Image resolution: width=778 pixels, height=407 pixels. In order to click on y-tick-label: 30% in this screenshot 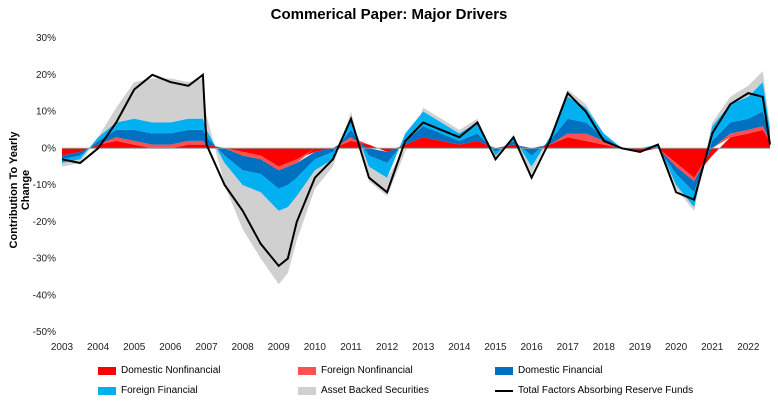, I will do `click(46, 38)`.